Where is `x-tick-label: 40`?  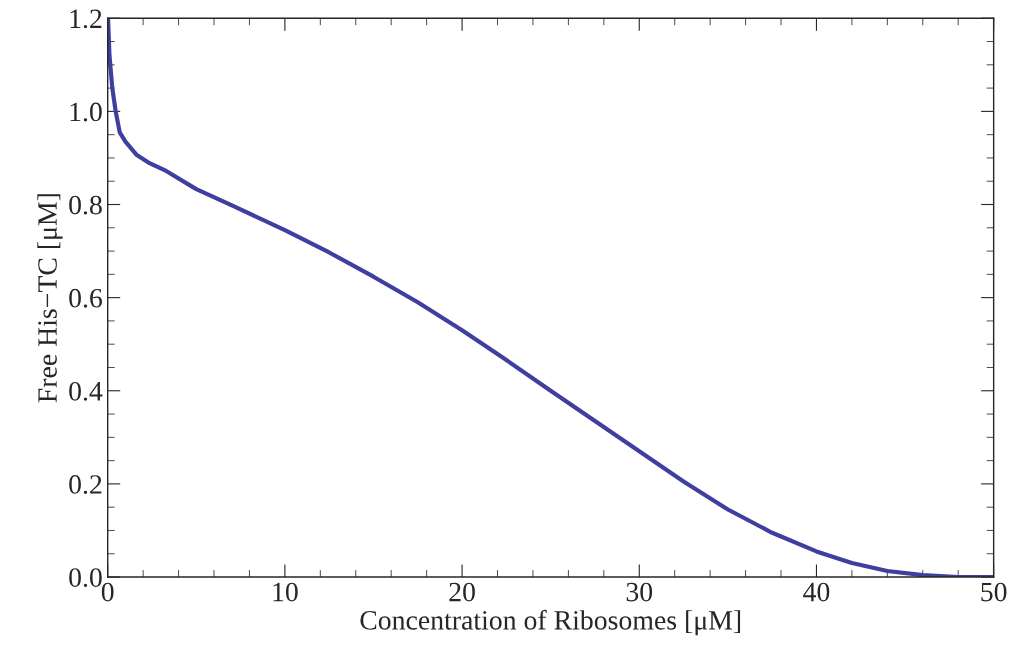 x-tick-label: 40 is located at coordinates (816, 592).